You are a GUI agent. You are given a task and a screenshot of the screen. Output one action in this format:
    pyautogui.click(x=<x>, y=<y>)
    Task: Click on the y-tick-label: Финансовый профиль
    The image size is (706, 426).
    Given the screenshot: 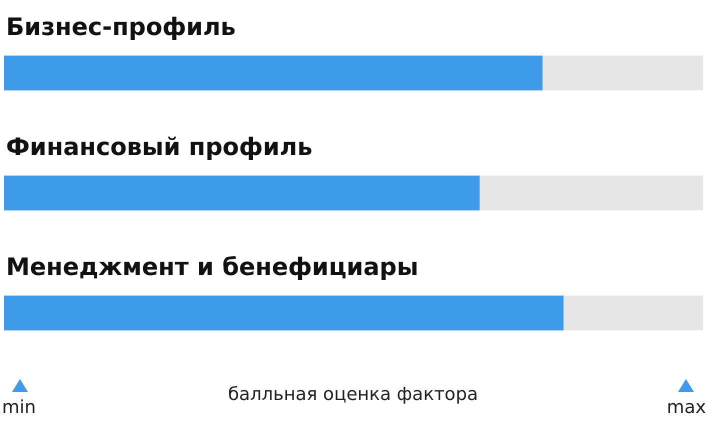 What is the action you would take?
    pyautogui.click(x=159, y=147)
    